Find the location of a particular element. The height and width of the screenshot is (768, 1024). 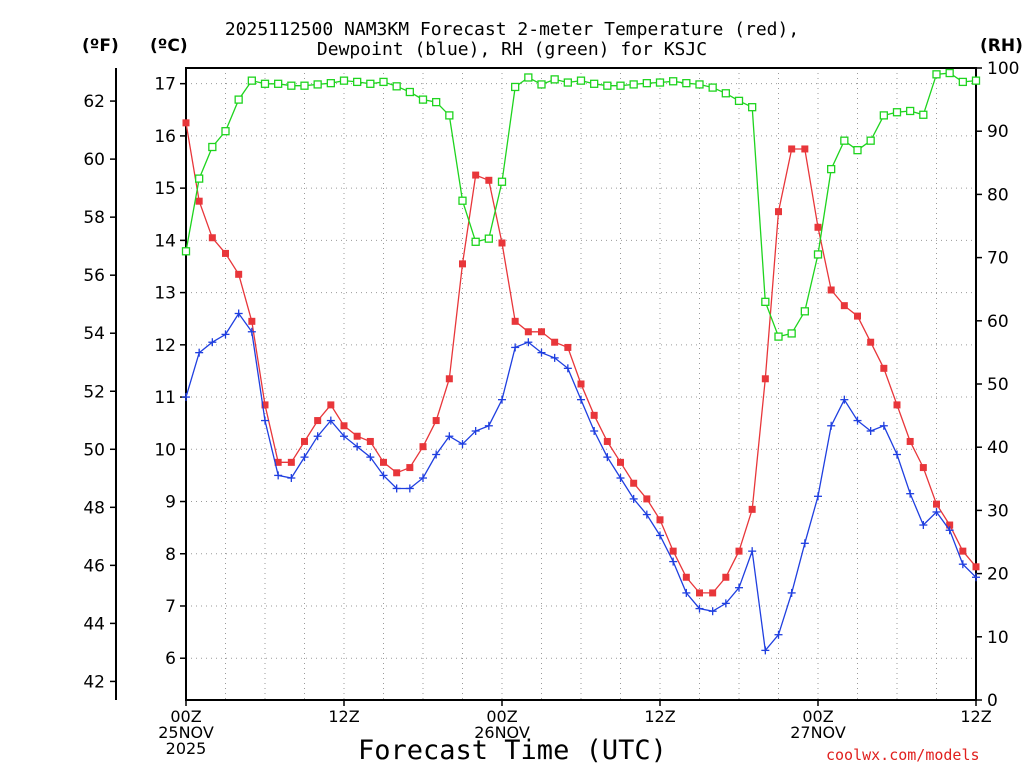

c-tick-label: 7 is located at coordinates (170, 607).